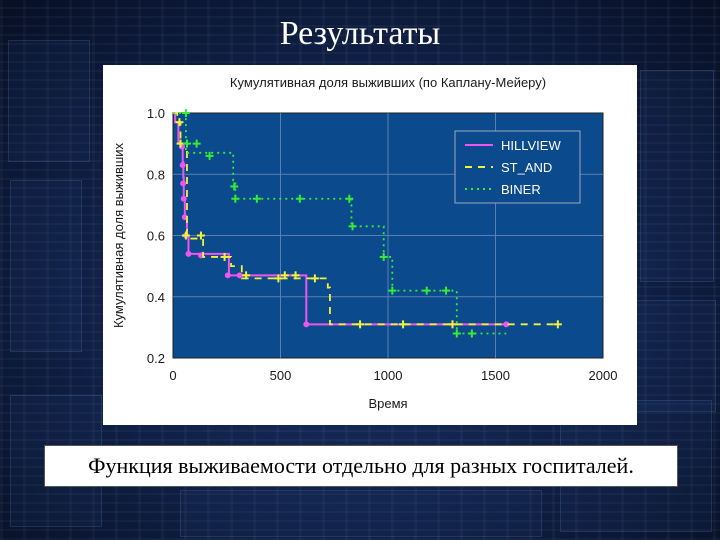  Describe the element at coordinates (118, 235) in the screenshot. I see `y-axis-label: Кумулятивная доля выживших` at that location.